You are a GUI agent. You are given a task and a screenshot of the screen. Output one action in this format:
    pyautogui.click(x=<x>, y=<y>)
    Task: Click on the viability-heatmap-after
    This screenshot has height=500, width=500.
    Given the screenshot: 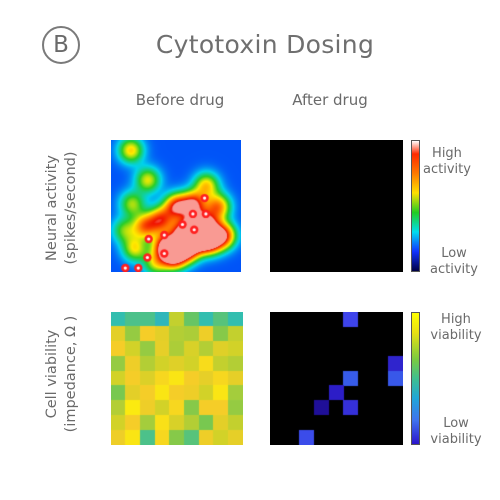 What is the action you would take?
    pyautogui.click(x=336, y=378)
    